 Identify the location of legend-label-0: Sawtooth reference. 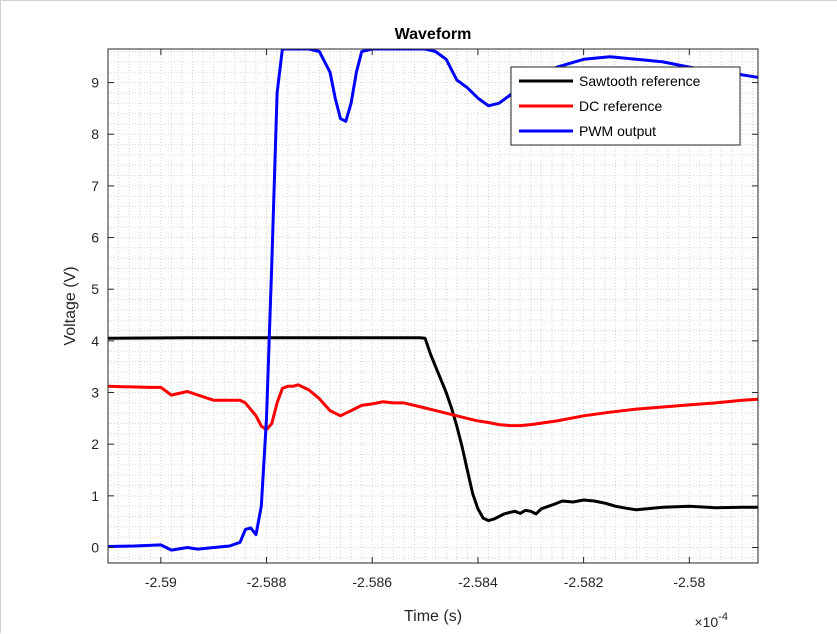
(640, 81).